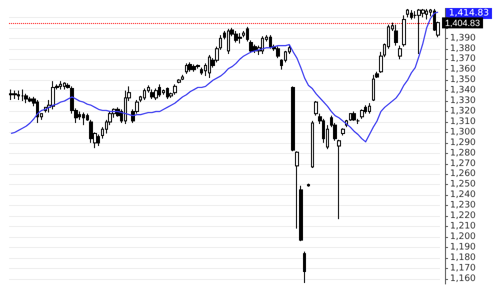 This screenshot has width=501, height=300. Describe the element at coordinates (463, 91) in the screenshot. I see `y-tick-label: 1,340` at that location.